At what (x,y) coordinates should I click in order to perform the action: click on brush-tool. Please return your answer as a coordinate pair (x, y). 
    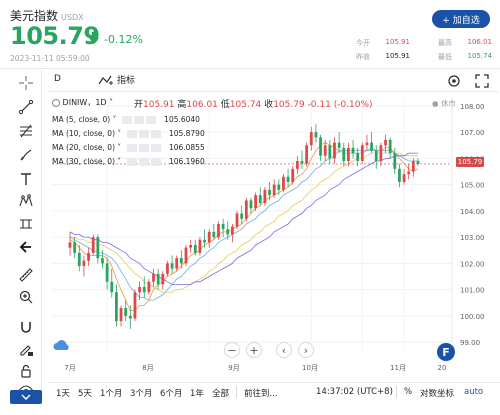
    Looking at the image, I should click on (26, 155).